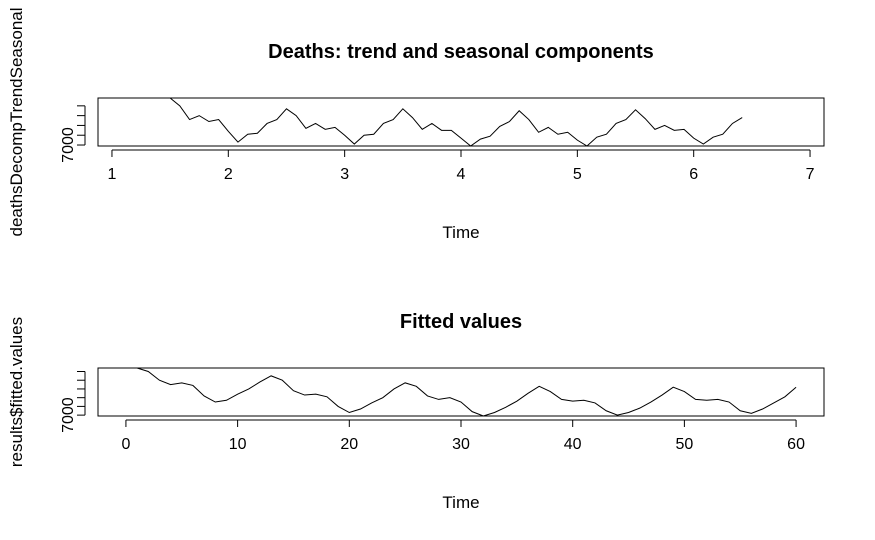 This screenshot has height=540, width=875. Describe the element at coordinates (684, 444) in the screenshot. I see `x-tick-label: 50` at that location.